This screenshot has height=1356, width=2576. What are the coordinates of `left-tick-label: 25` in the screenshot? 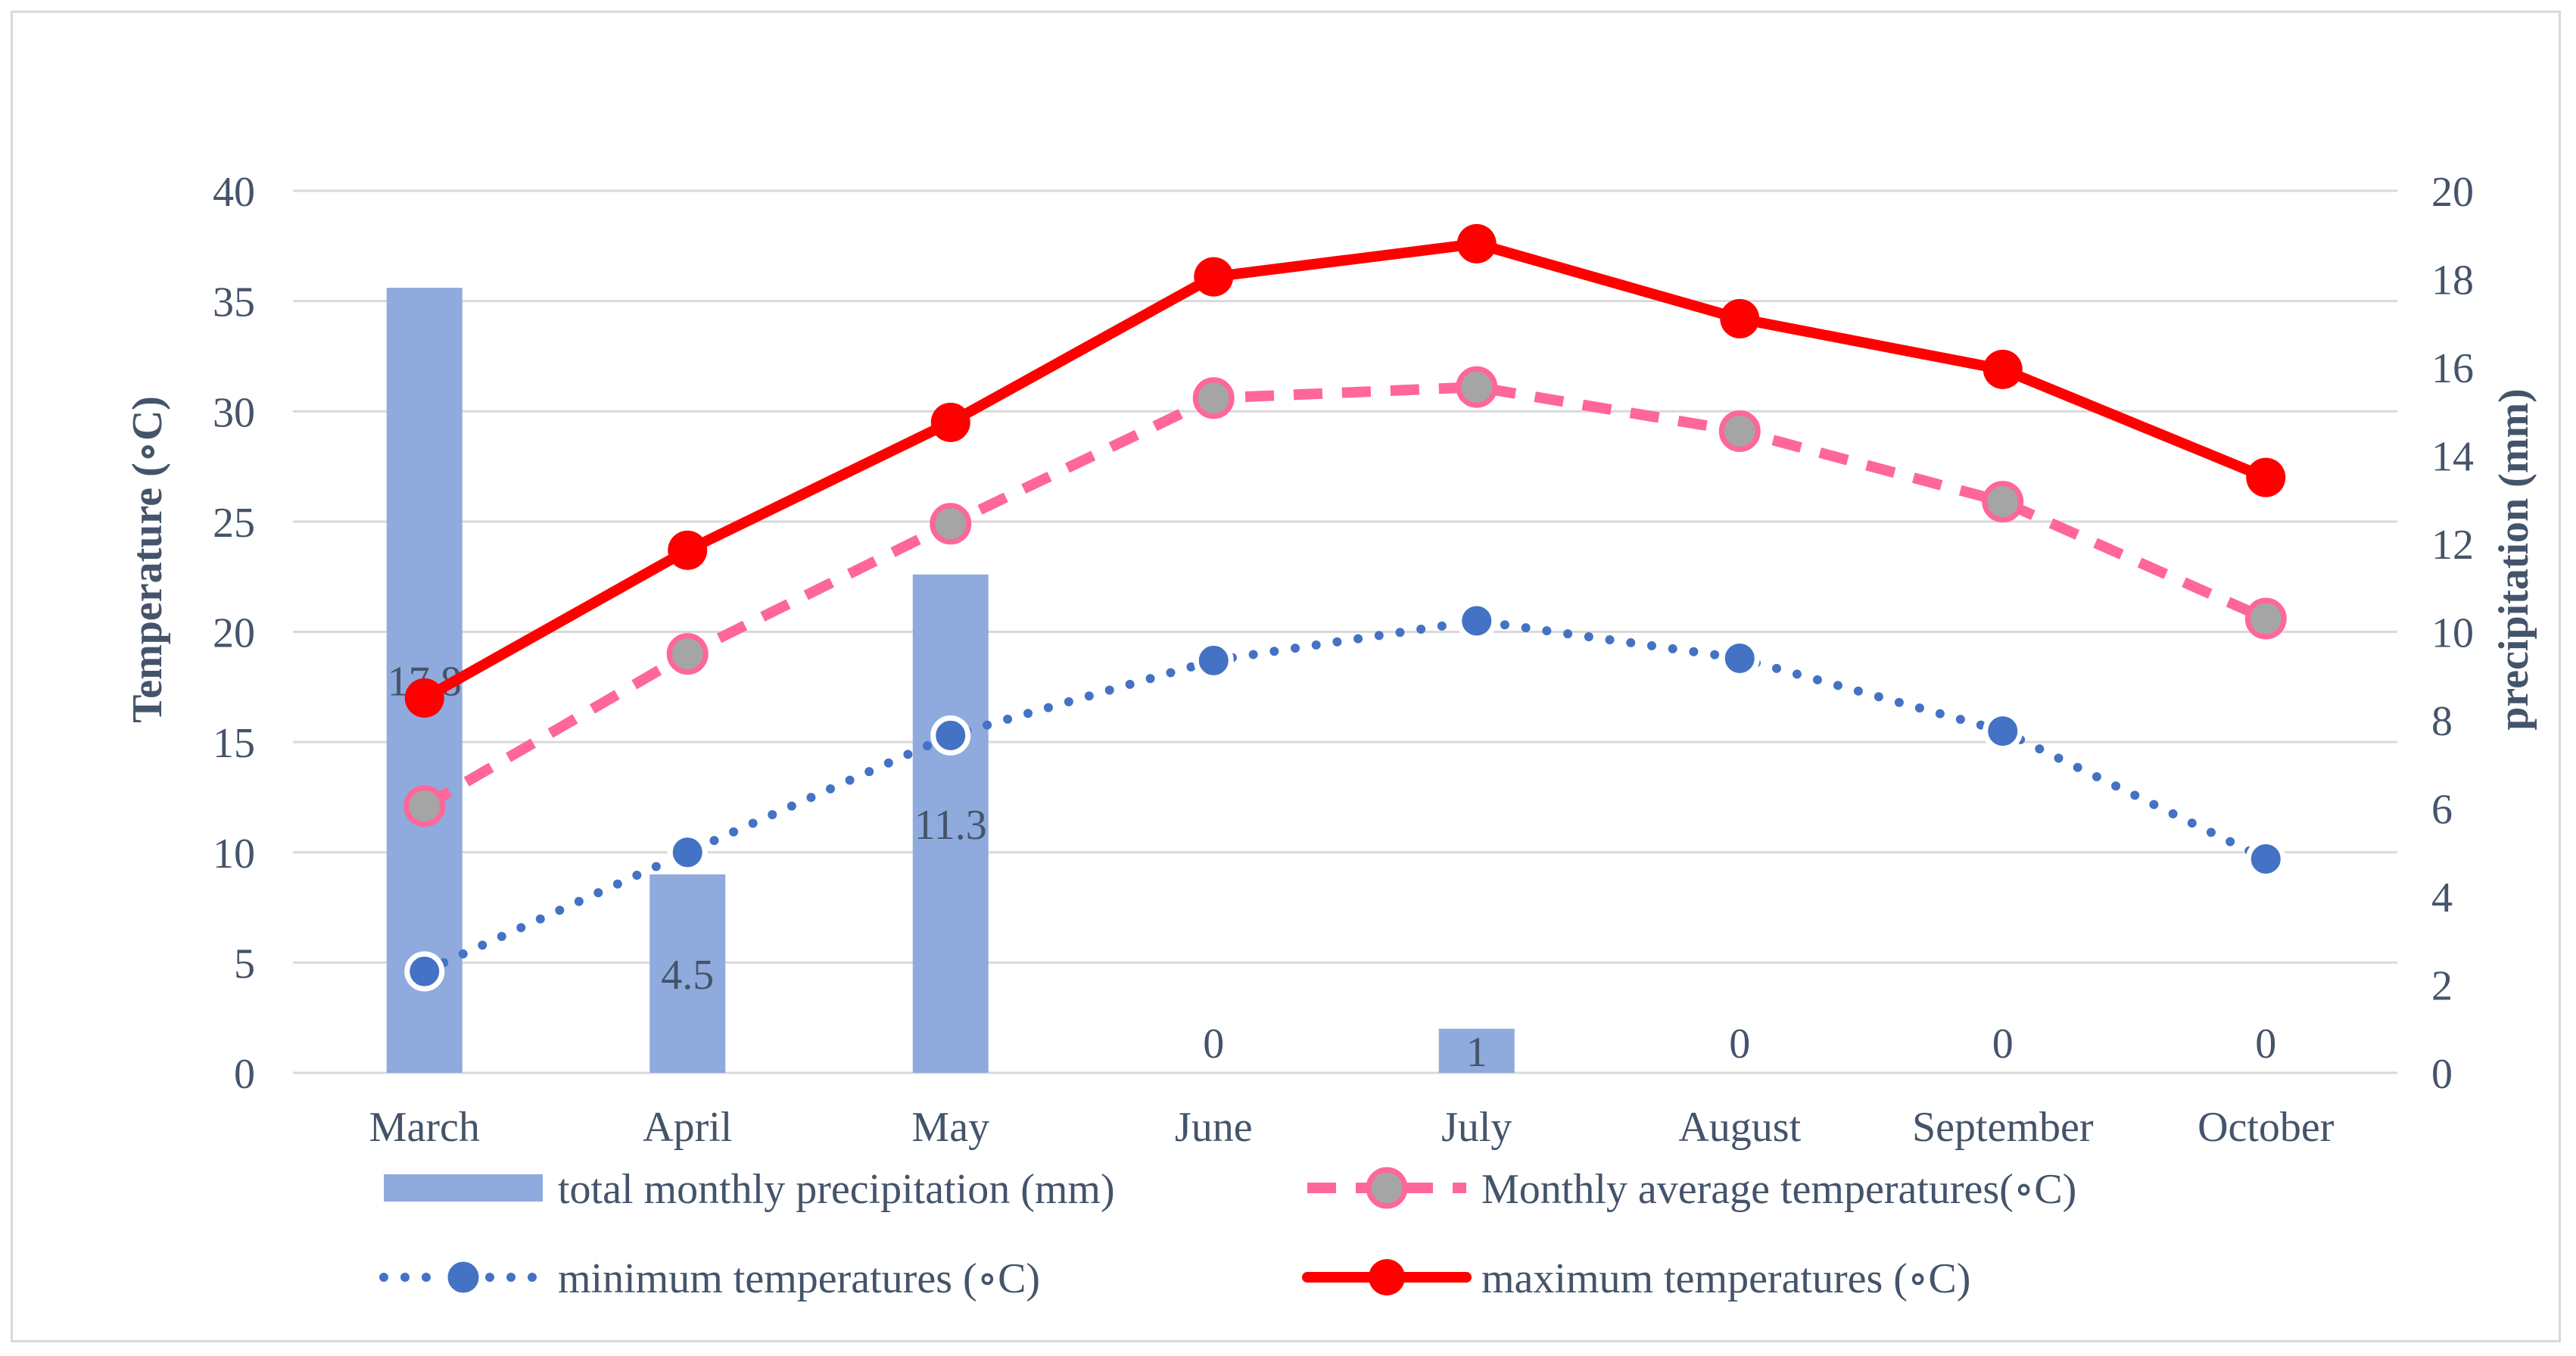 It's located at (234, 523).